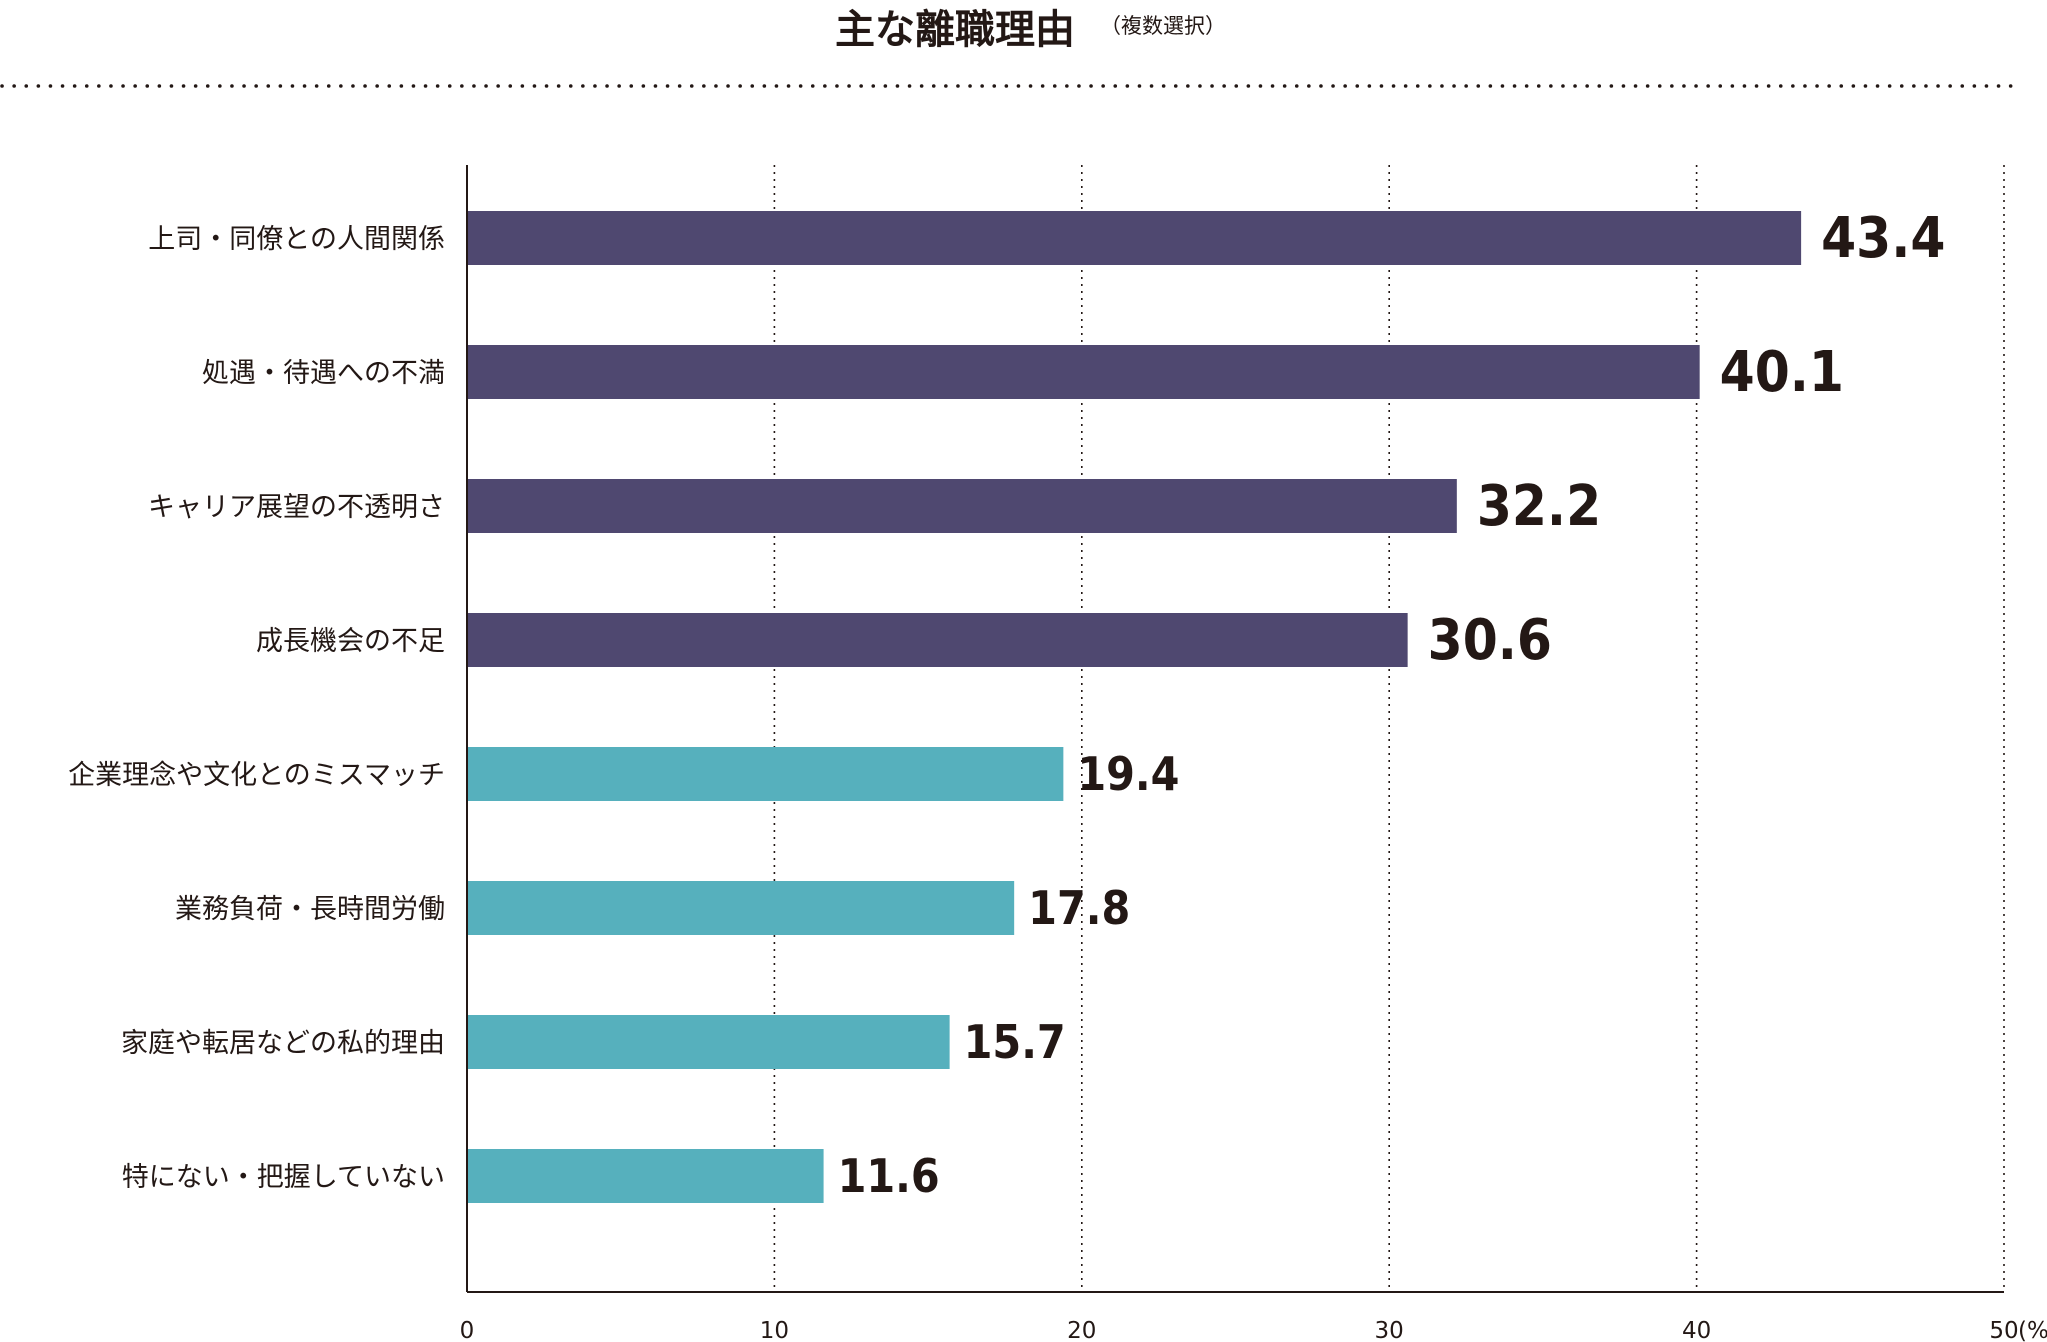 Image resolution: width=2047 pixels, height=1342 pixels. Describe the element at coordinates (1079, 908) in the screenshot. I see `data-label: 17.8` at that location.